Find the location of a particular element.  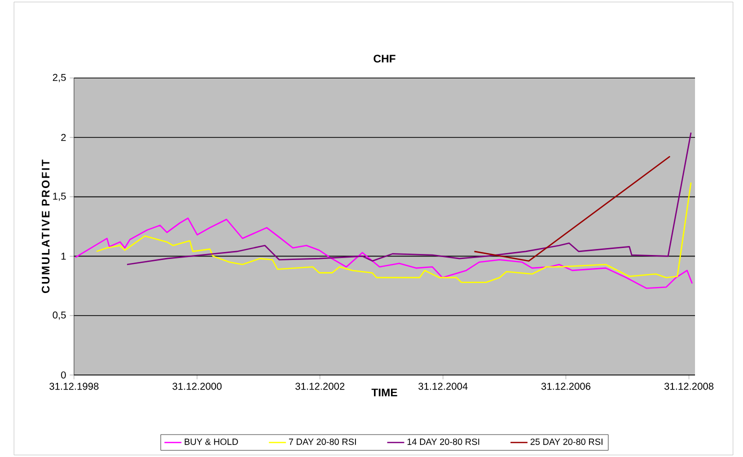

y-tick-label: 0,5 is located at coordinates (59, 315).